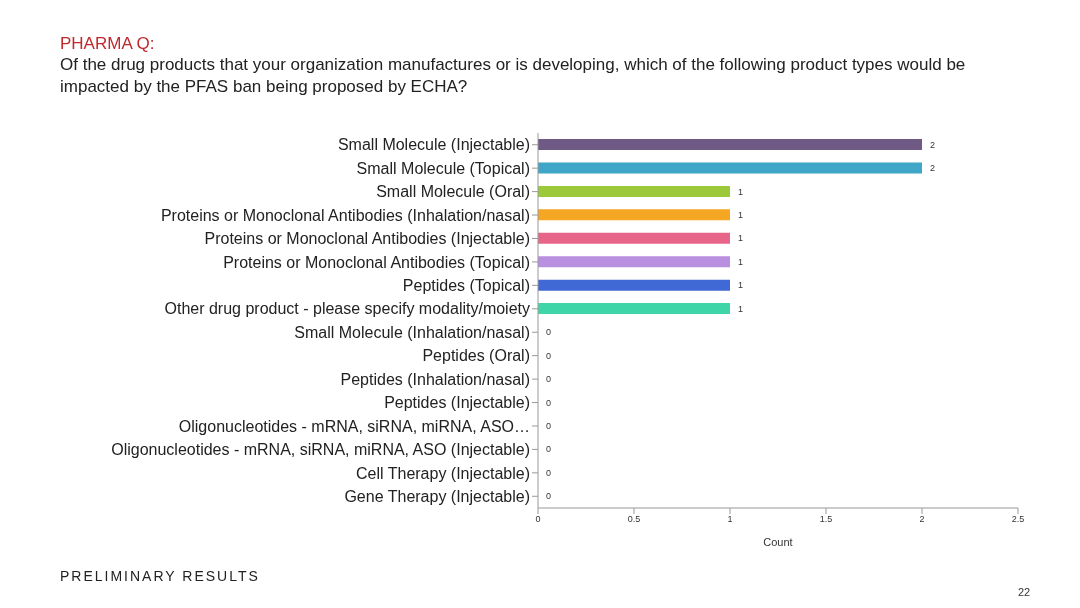  What do you see at coordinates (433, 145) in the screenshot?
I see `y-tick-label: Small Molecule (Injectable)` at bounding box center [433, 145].